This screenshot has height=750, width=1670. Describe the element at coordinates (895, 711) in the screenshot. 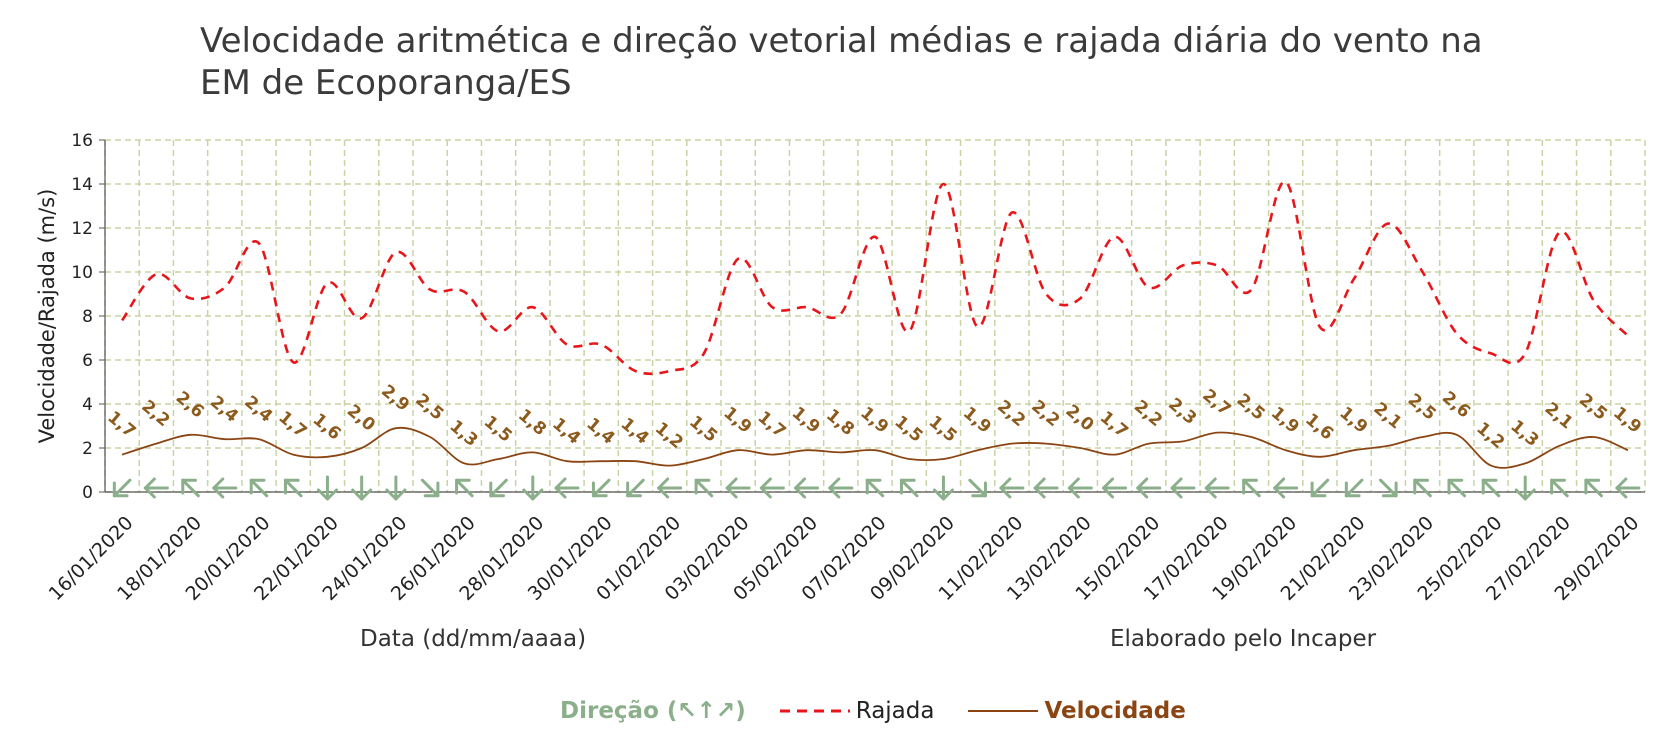

I see `legend-gust-label: Rajada` at that location.